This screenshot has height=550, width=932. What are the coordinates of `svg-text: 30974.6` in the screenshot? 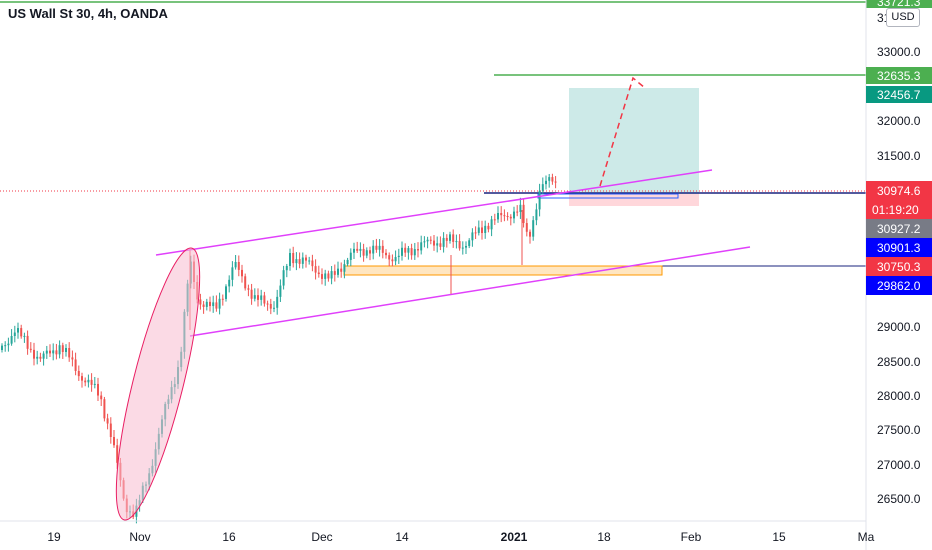 It's located at (899, 191).